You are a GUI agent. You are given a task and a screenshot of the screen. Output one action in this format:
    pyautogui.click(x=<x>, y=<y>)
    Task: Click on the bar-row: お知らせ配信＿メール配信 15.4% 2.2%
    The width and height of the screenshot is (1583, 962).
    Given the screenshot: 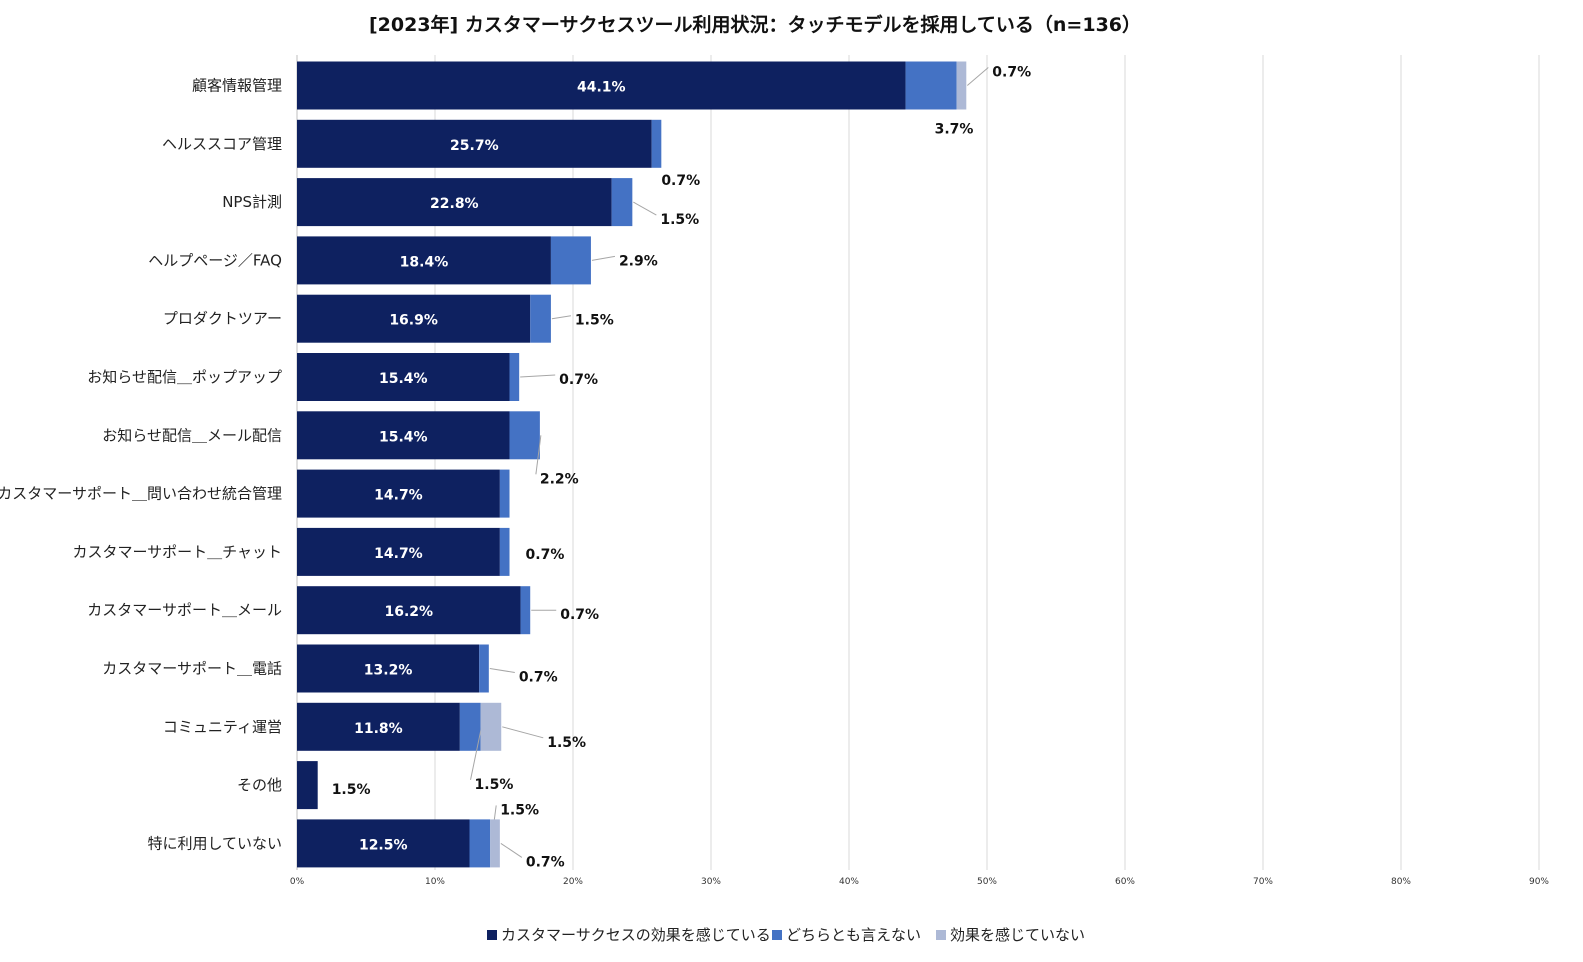 What is the action you would take?
    pyautogui.click(x=340, y=449)
    